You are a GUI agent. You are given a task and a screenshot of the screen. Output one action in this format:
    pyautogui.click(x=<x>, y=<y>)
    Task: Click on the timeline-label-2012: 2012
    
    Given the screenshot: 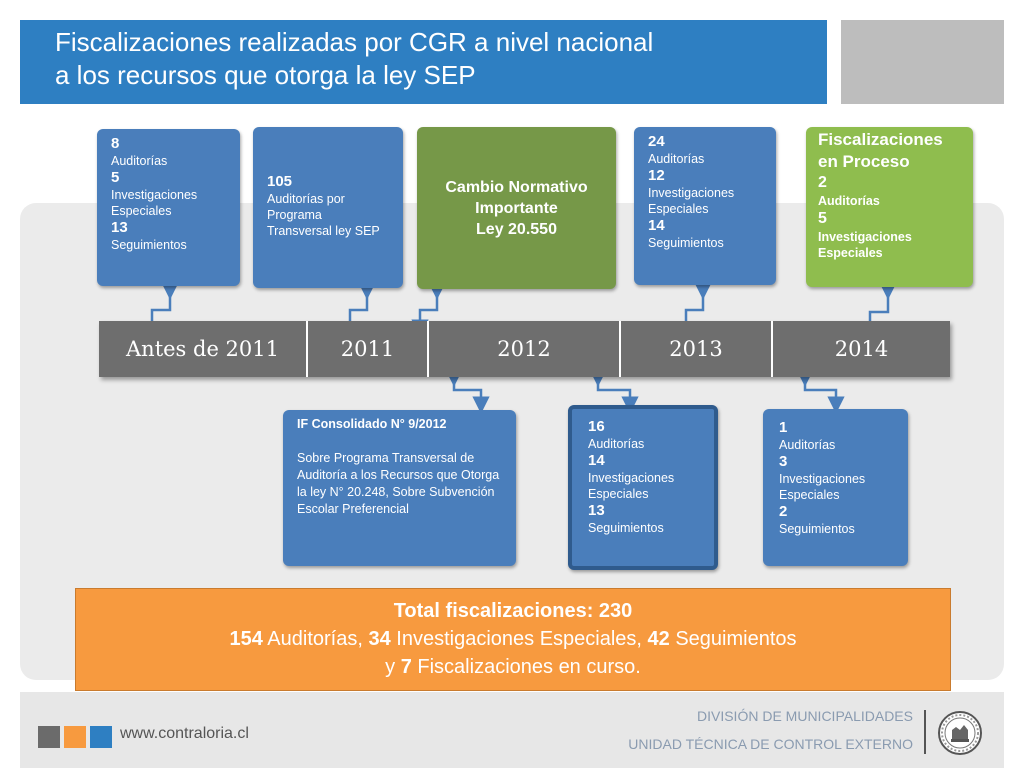 What is the action you would take?
    pyautogui.click(x=525, y=349)
    